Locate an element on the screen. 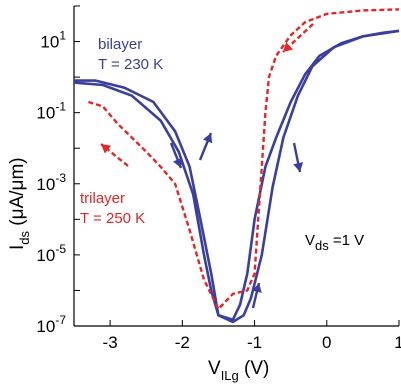 This screenshot has width=401, height=386. y-tick-exp: -3 is located at coordinates (60, 178).